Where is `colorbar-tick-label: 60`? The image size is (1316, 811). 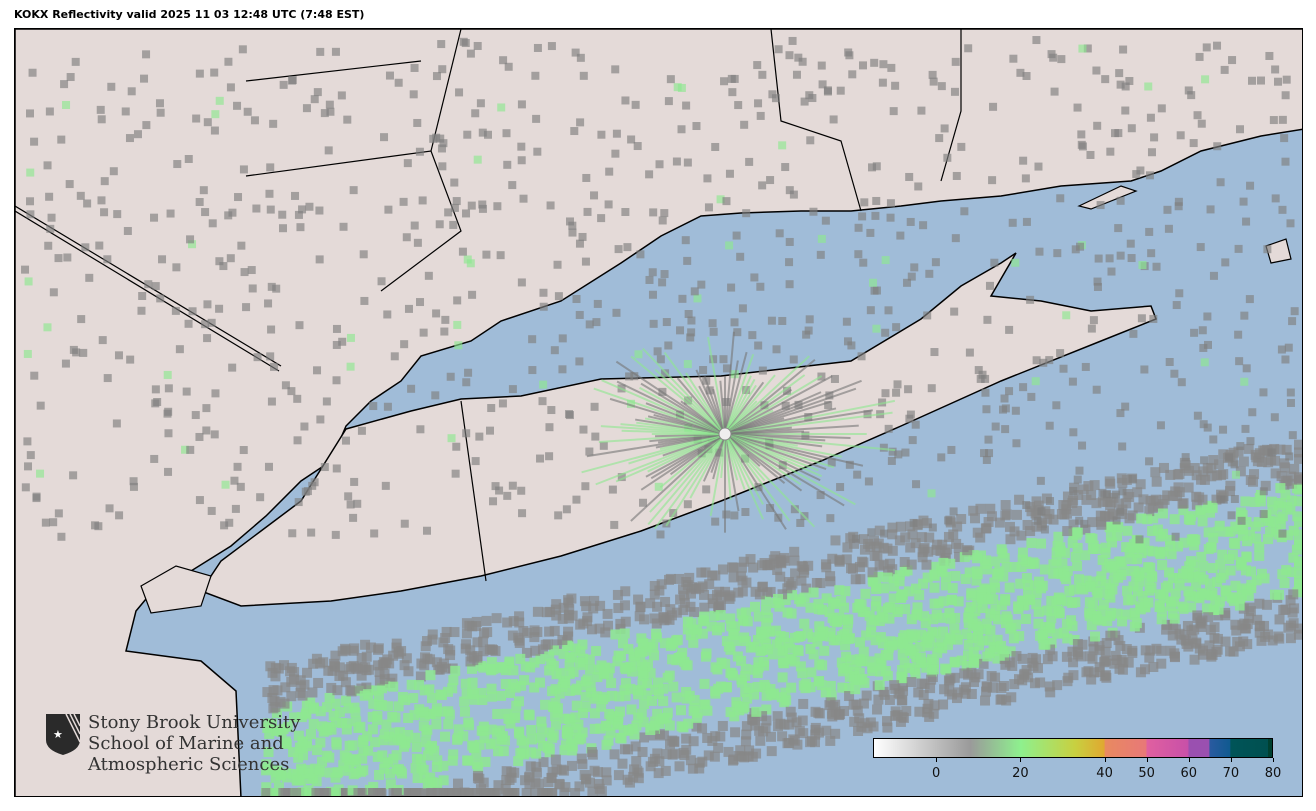 colorbar-tick-label: 60 is located at coordinates (1189, 773).